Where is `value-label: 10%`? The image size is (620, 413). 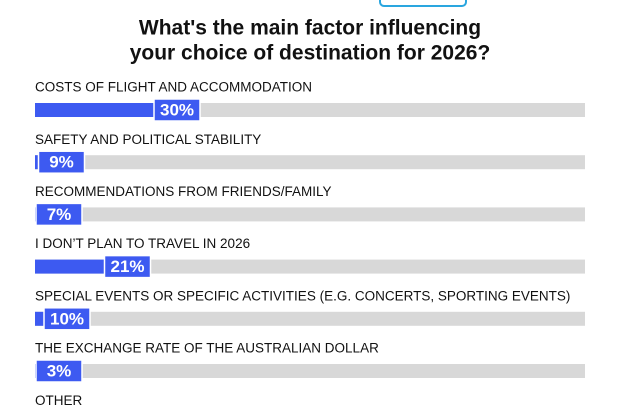
value-label: 10% is located at coordinates (67, 318).